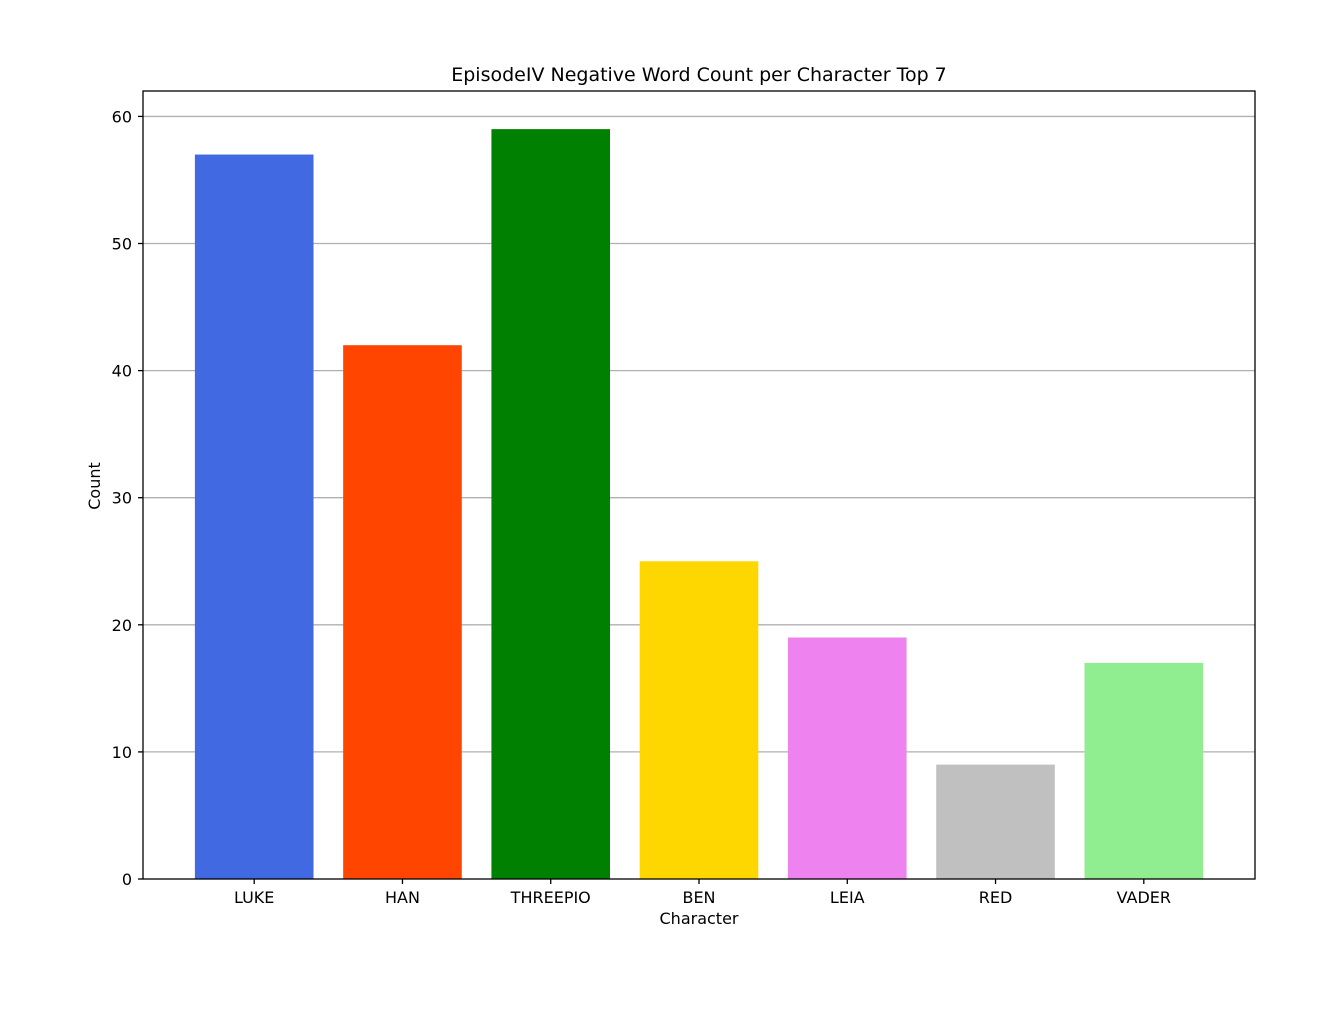 The height and width of the screenshot is (1020, 1320). I want to click on bar-threepio, so click(551, 504).